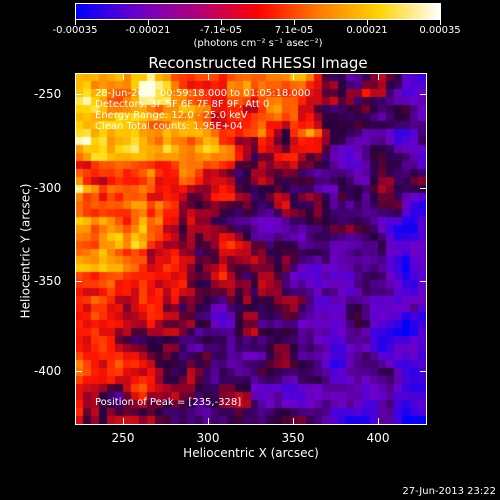  I want to click on image-title: Reconstructed RHESSI Image, so click(258, 63).